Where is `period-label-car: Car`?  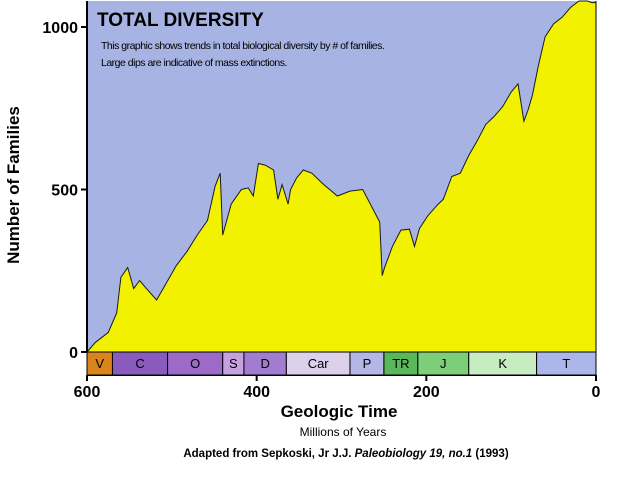
period-label-car: Car is located at coordinates (319, 363).